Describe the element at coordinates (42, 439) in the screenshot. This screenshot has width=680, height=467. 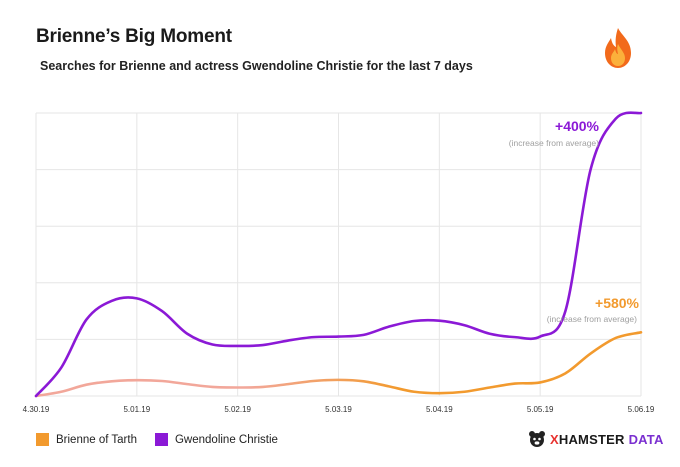
I see `legend-swatch-brienne` at that location.